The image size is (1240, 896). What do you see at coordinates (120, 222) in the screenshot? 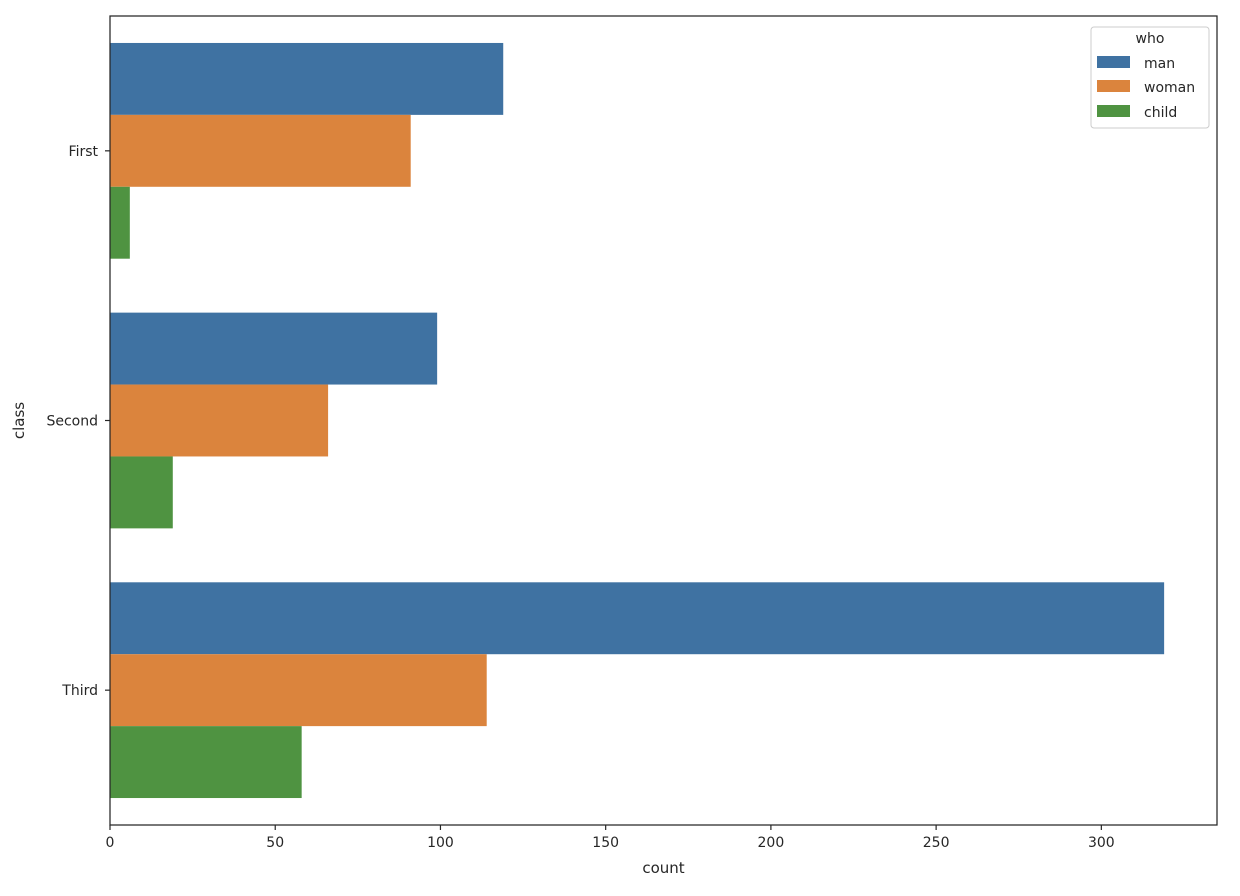
I see `bar-first-child` at bounding box center [120, 222].